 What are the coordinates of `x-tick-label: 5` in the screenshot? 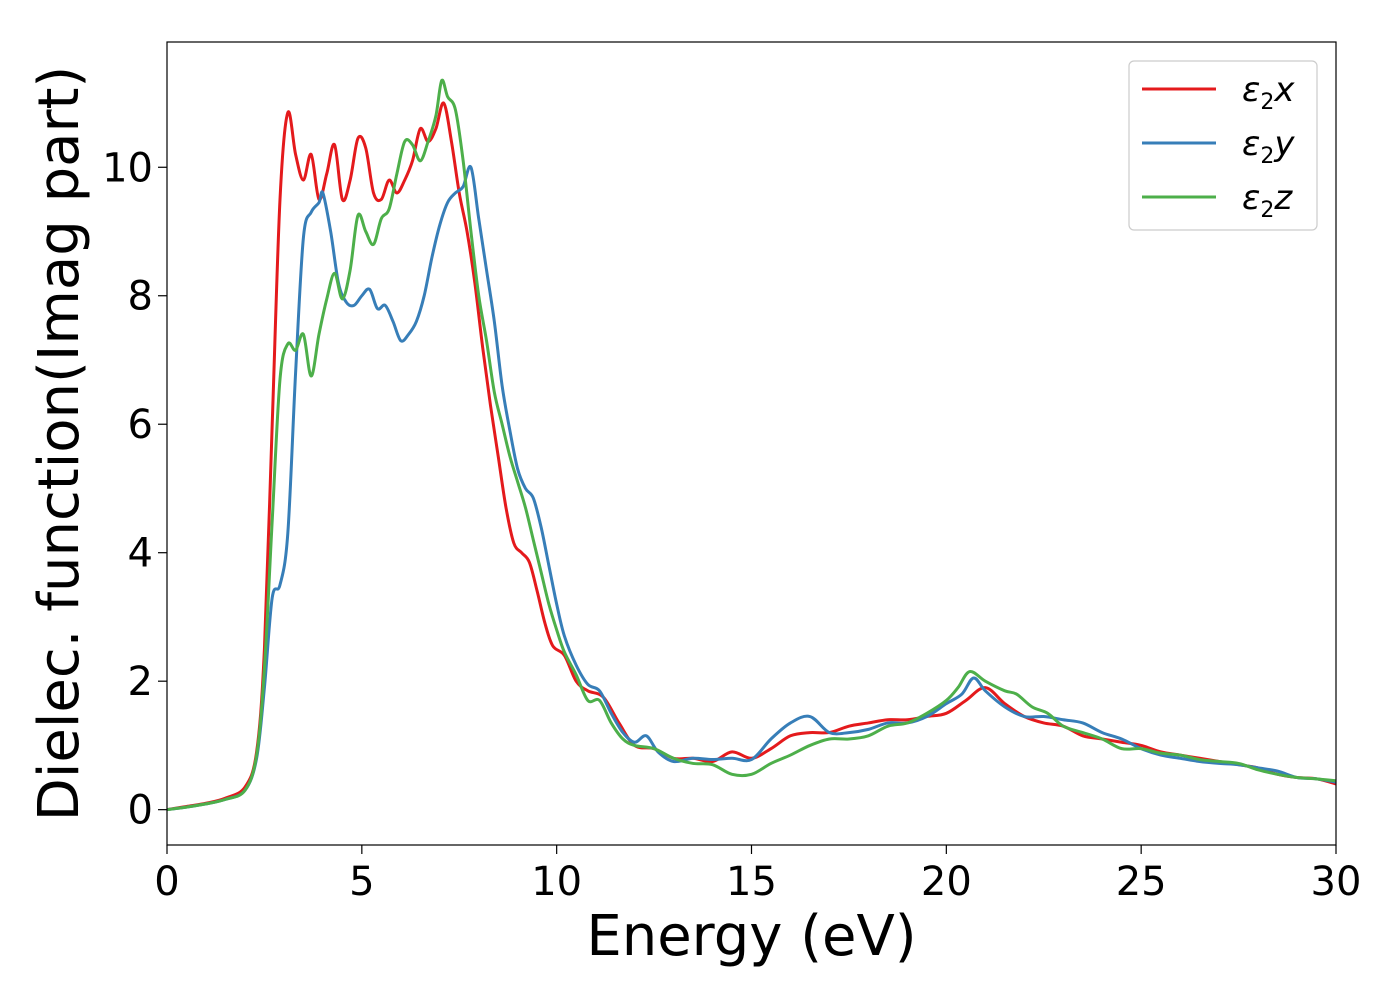 It's located at (361, 882).